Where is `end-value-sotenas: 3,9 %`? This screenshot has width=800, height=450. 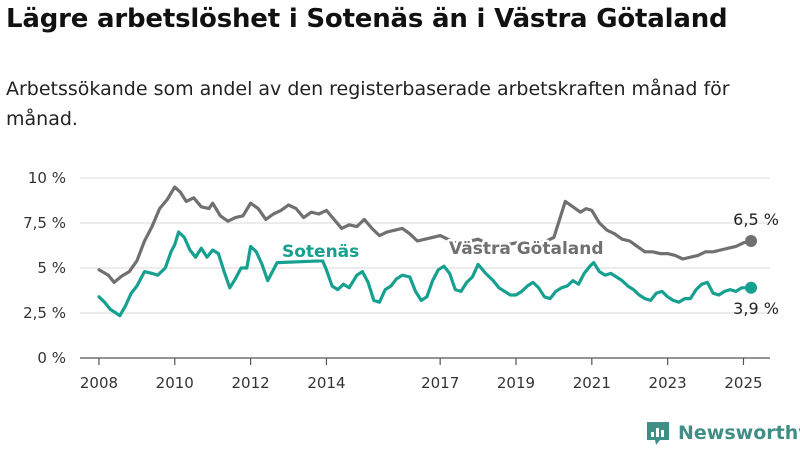
end-value-sotenas: 3,9 % is located at coordinates (756, 308).